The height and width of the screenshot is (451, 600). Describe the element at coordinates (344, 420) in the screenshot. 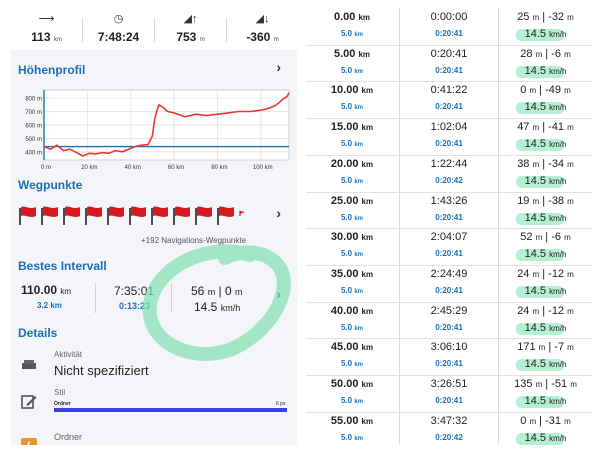

I see `interval-start-km-value: 55.00` at that location.